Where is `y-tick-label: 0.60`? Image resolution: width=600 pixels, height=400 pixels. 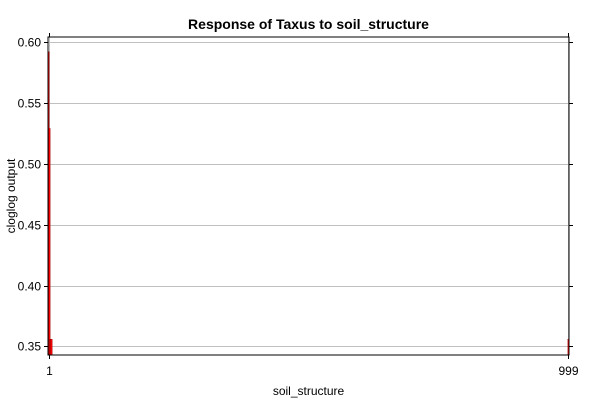 y-tick-label: 0.60 is located at coordinates (30, 43).